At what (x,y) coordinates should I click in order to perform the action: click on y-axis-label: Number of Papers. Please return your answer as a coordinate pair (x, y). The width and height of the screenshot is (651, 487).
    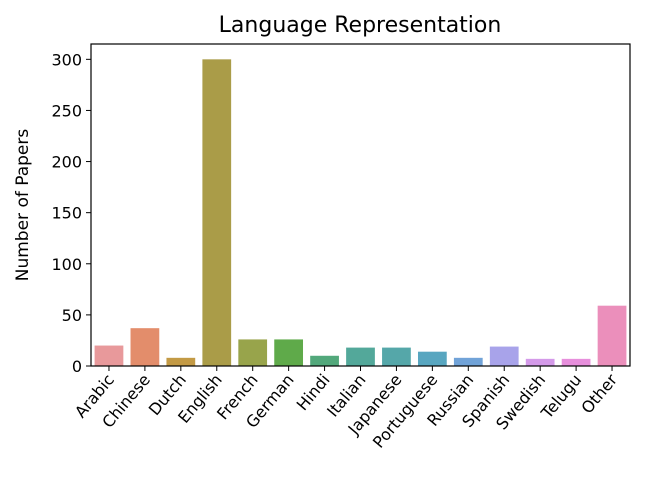
    Looking at the image, I should click on (23, 205).